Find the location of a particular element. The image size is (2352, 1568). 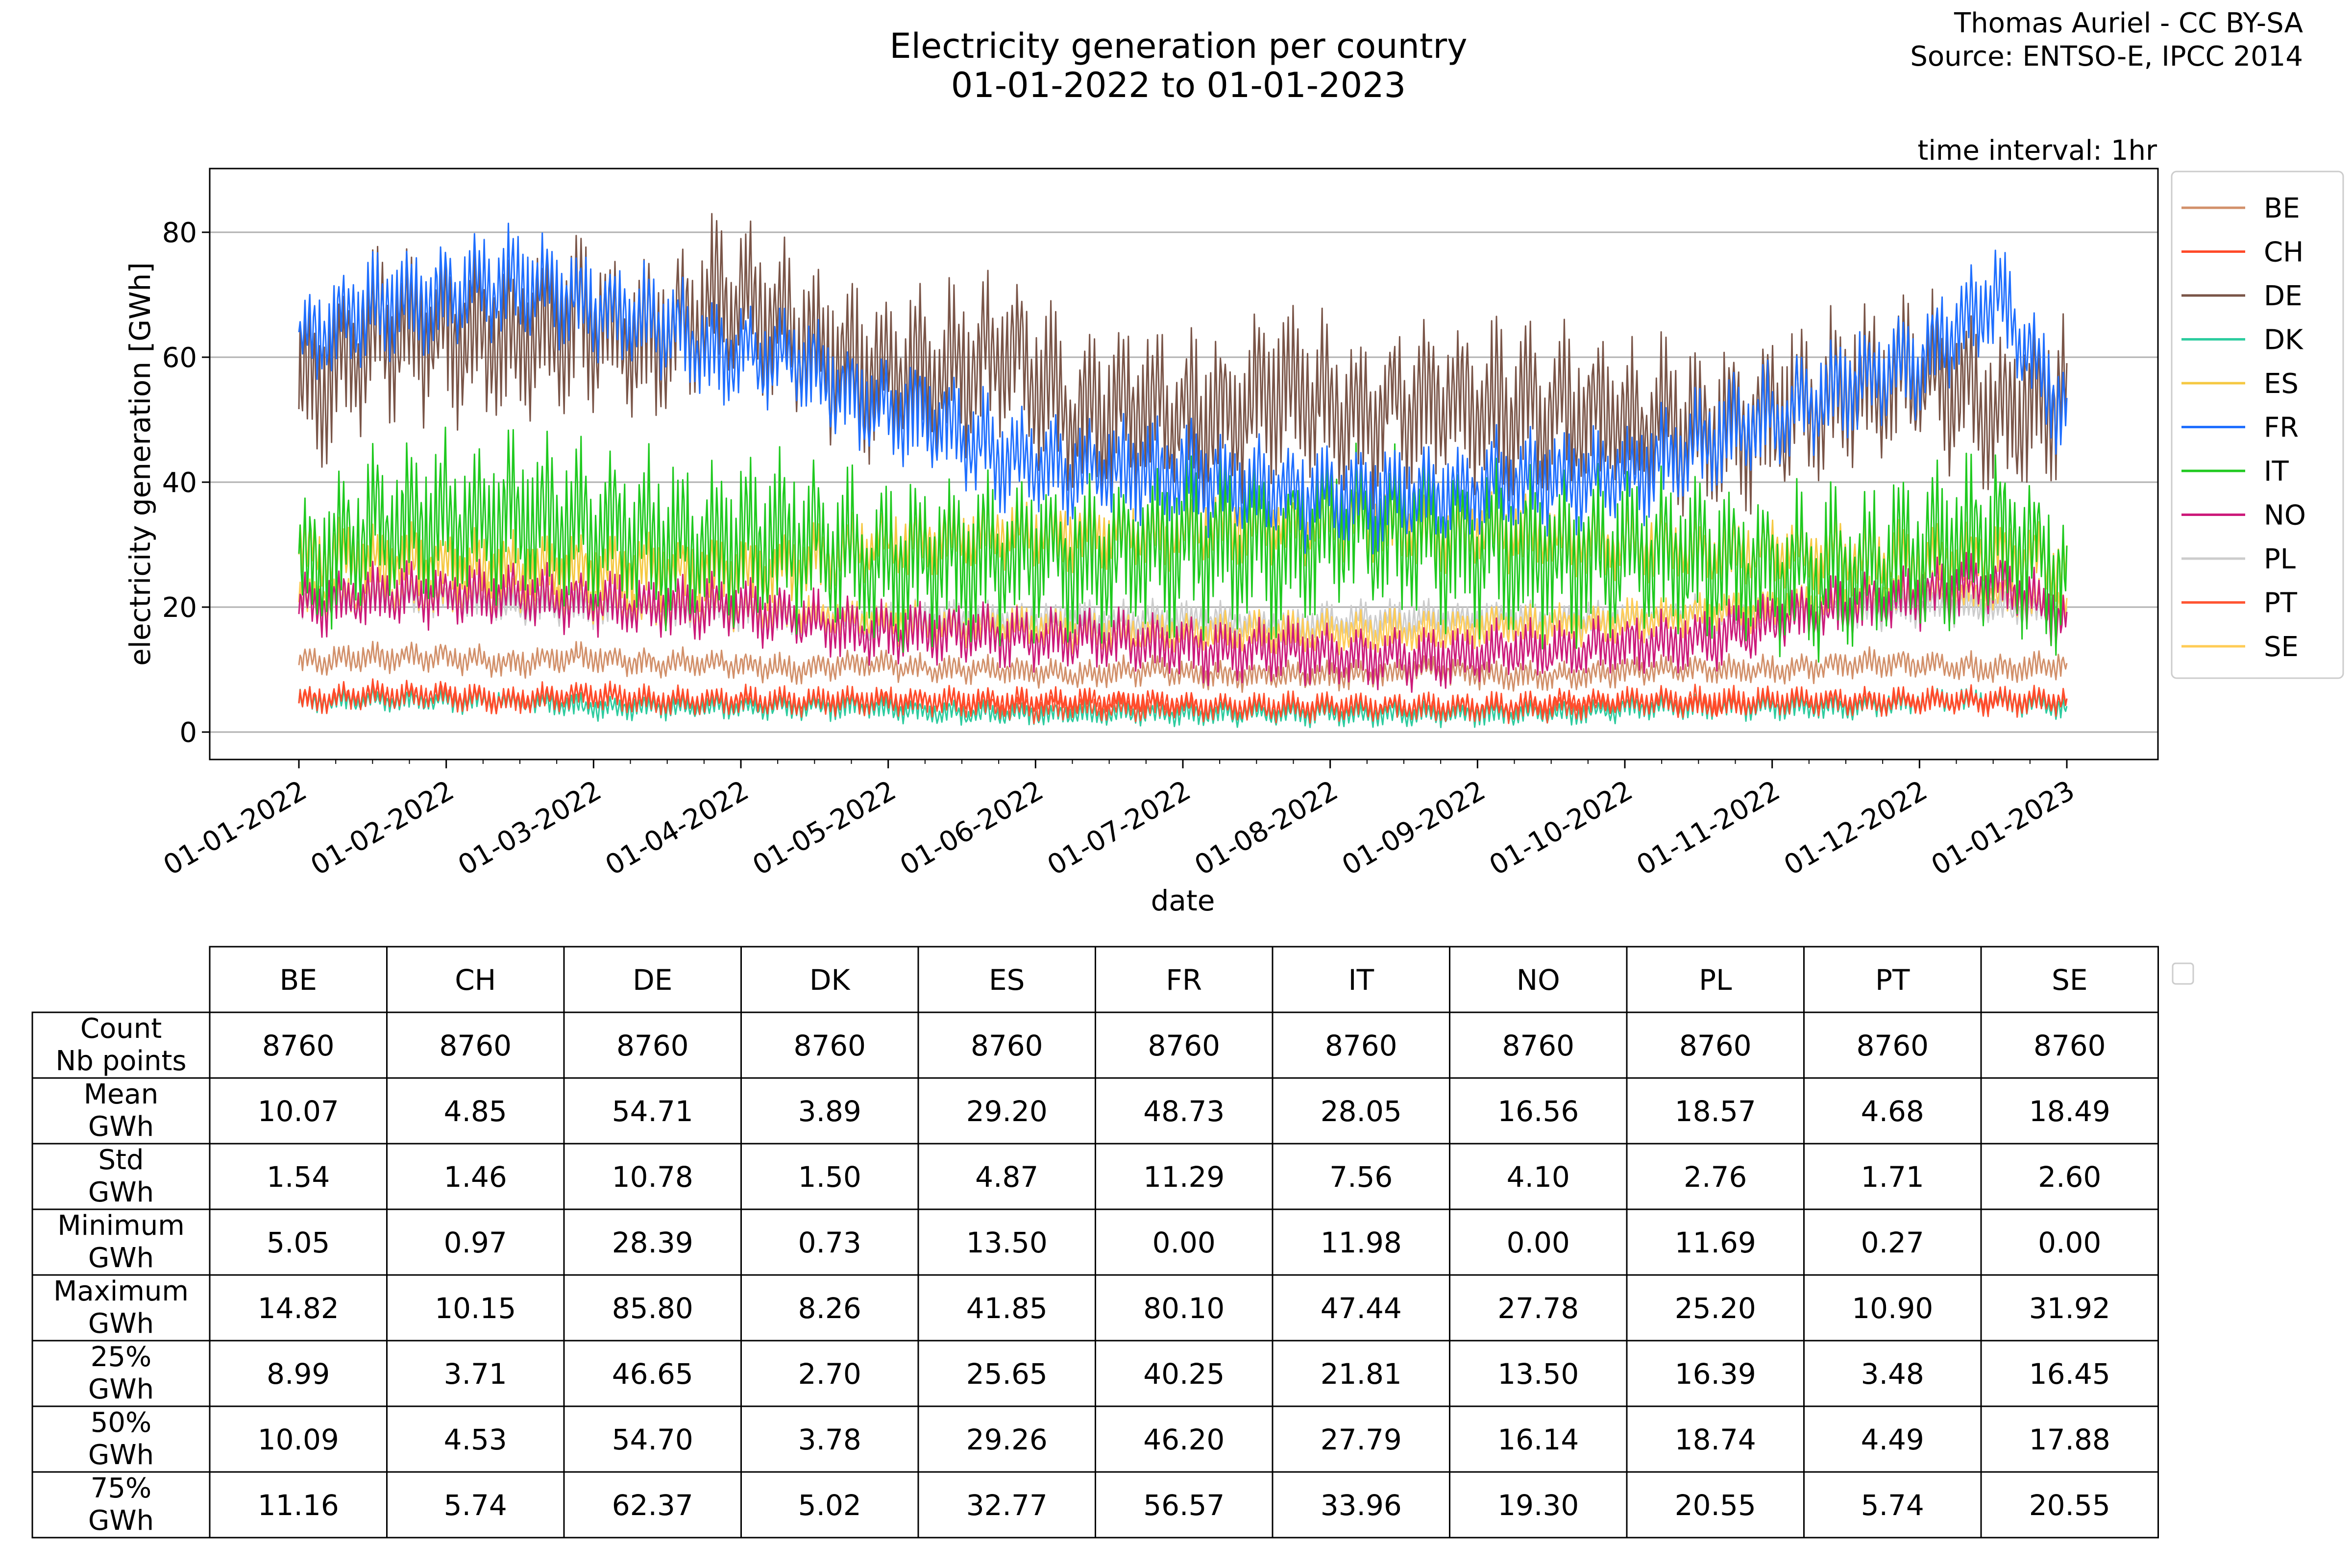

table-cell-value: 16.14 is located at coordinates (1538, 1439).